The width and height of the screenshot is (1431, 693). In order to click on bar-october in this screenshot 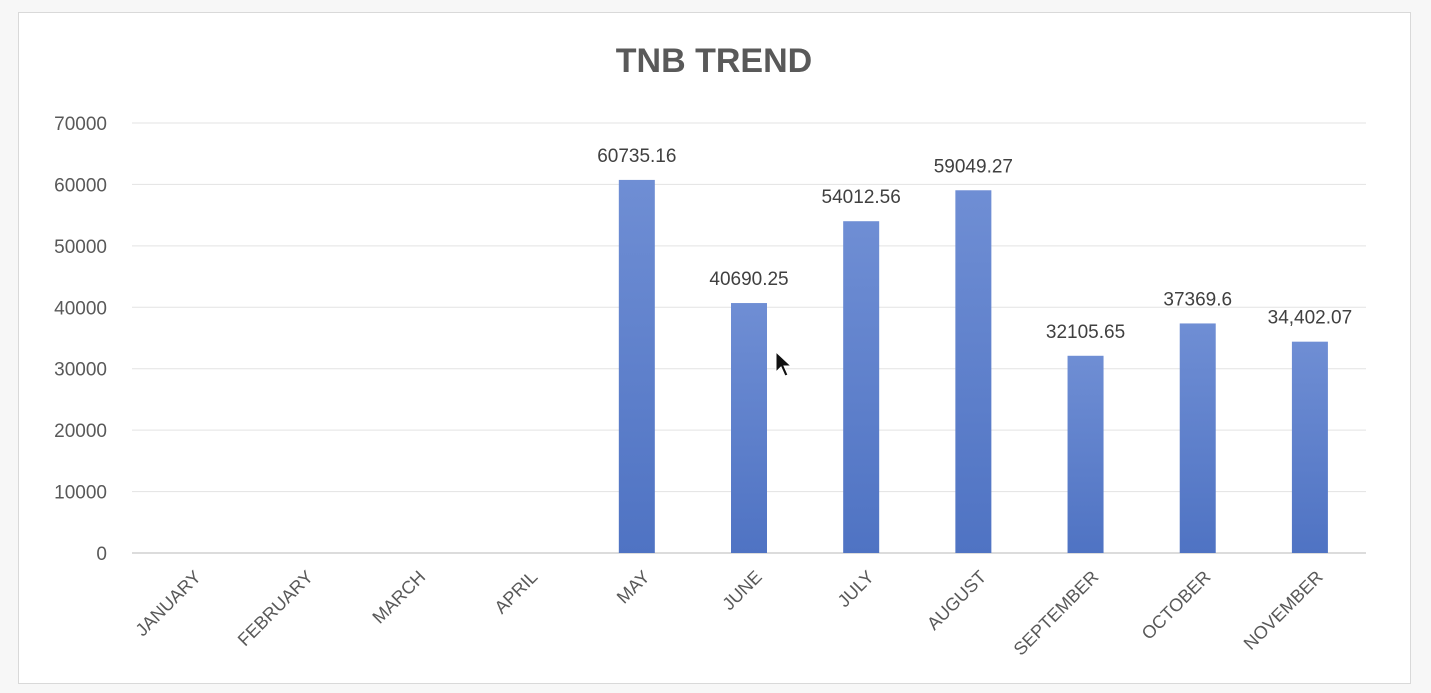, I will do `click(1197, 438)`.